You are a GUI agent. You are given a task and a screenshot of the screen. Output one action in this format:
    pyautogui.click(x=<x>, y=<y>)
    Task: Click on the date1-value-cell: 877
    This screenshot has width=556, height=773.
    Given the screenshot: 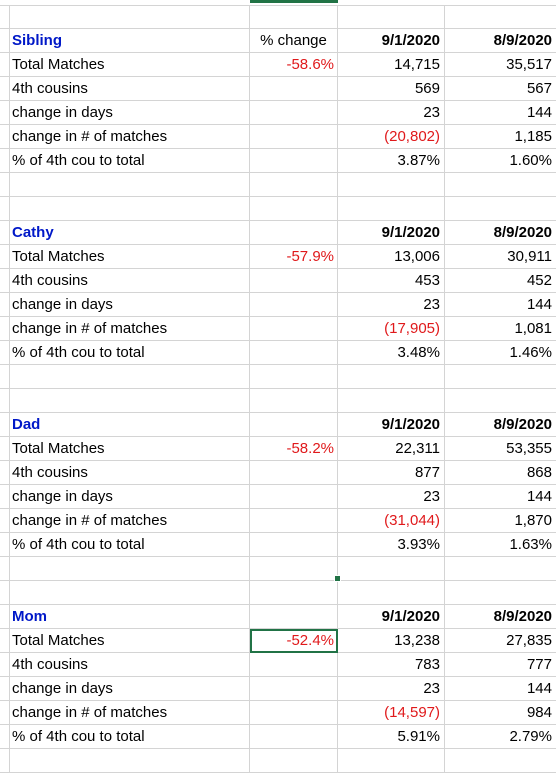 What is the action you would take?
    pyautogui.click(x=391, y=473)
    